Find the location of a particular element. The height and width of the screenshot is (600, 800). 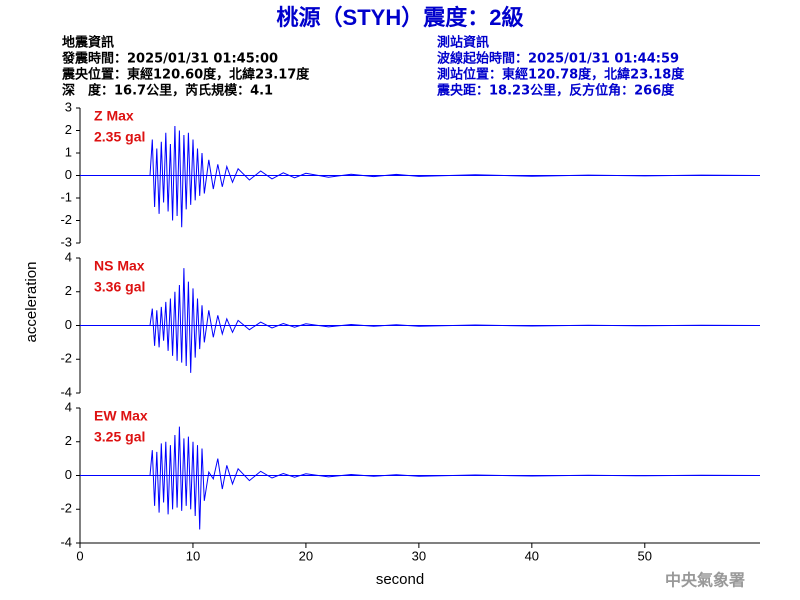

annotation: EW Max is located at coordinates (121, 416).